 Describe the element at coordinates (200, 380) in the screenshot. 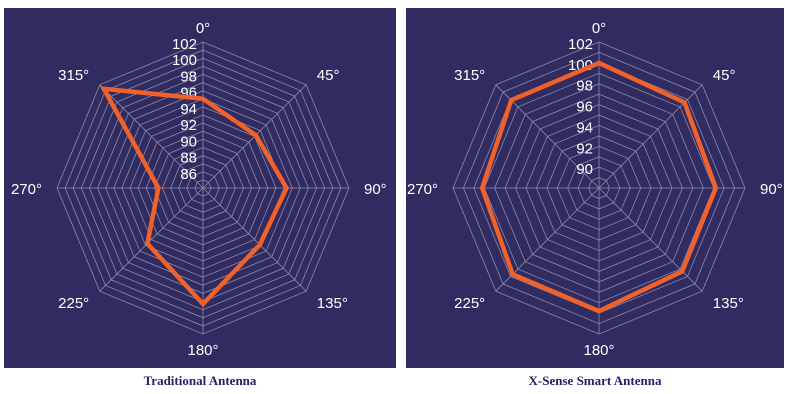

I see `traditional-antenna-caption: Traditional Antenna` at that location.